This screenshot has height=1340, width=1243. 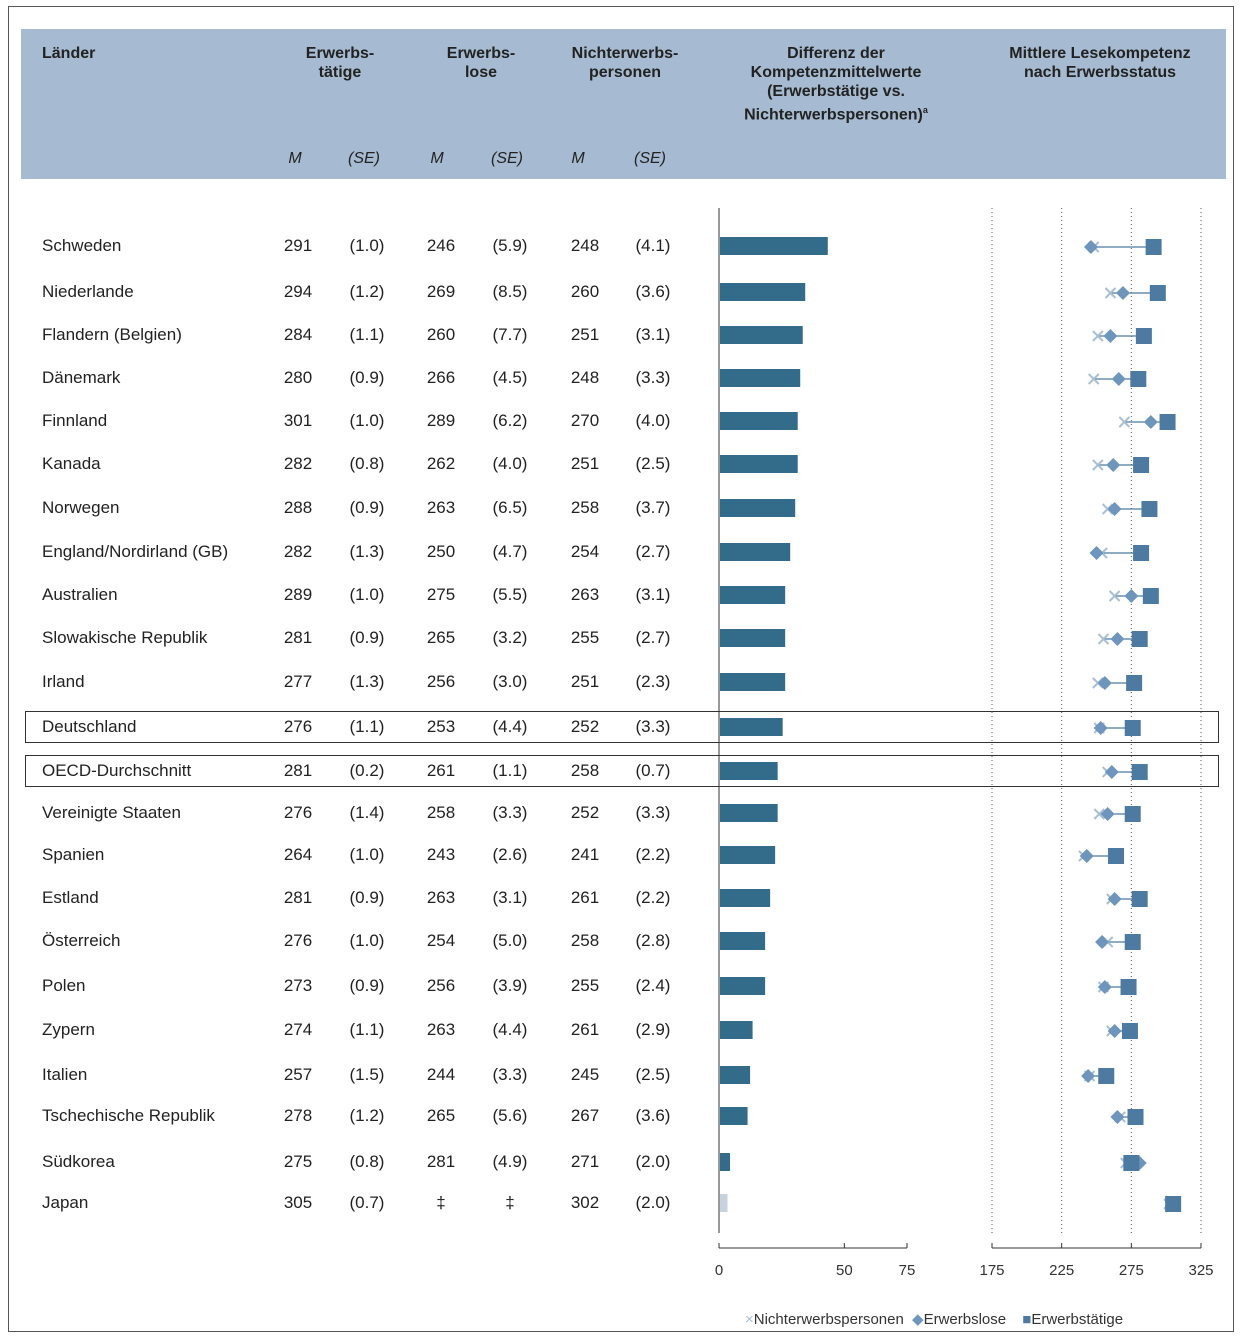 What do you see at coordinates (510, 812) in the screenshot?
I see `cell-unemp-se: (3.3)` at bounding box center [510, 812].